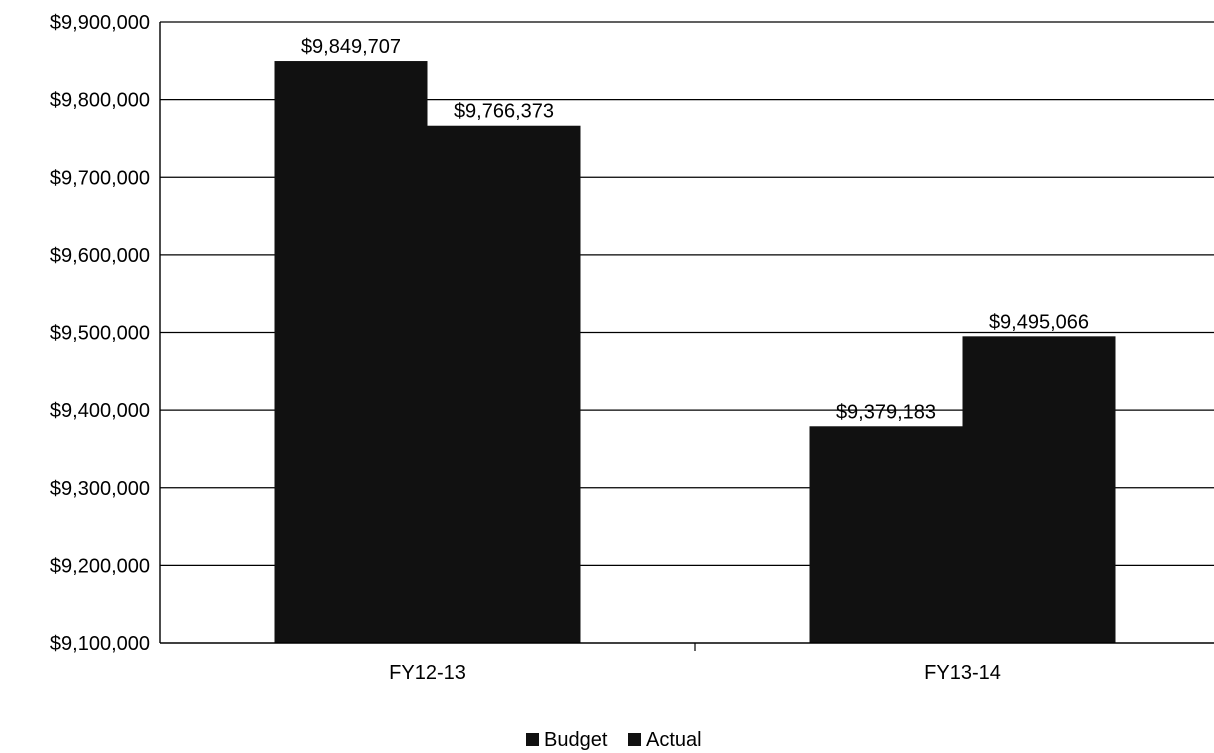  I want to click on legend-label-budget: Budget, so click(576, 740).